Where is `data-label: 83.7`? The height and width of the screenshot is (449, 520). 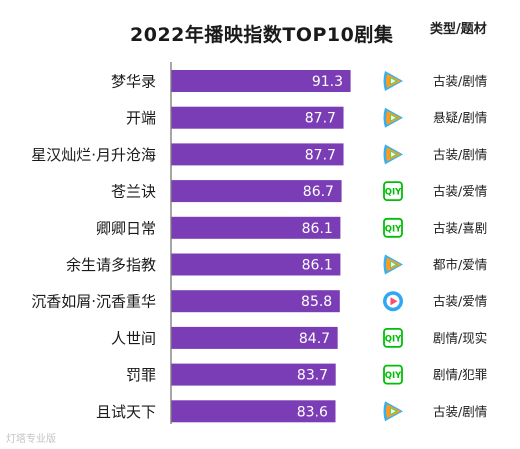 data-label: 83.7 is located at coordinates (312, 376).